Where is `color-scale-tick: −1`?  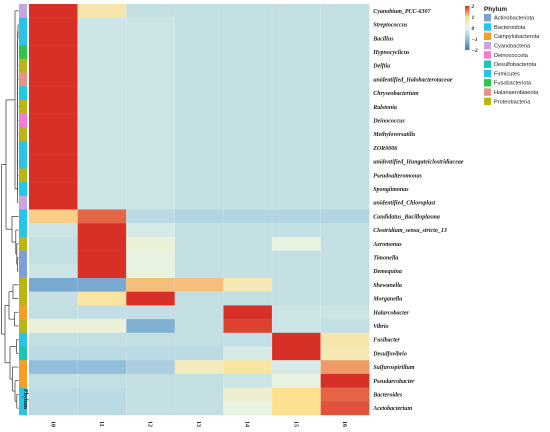 color-scale-tick: −1 is located at coordinates (475, 40).